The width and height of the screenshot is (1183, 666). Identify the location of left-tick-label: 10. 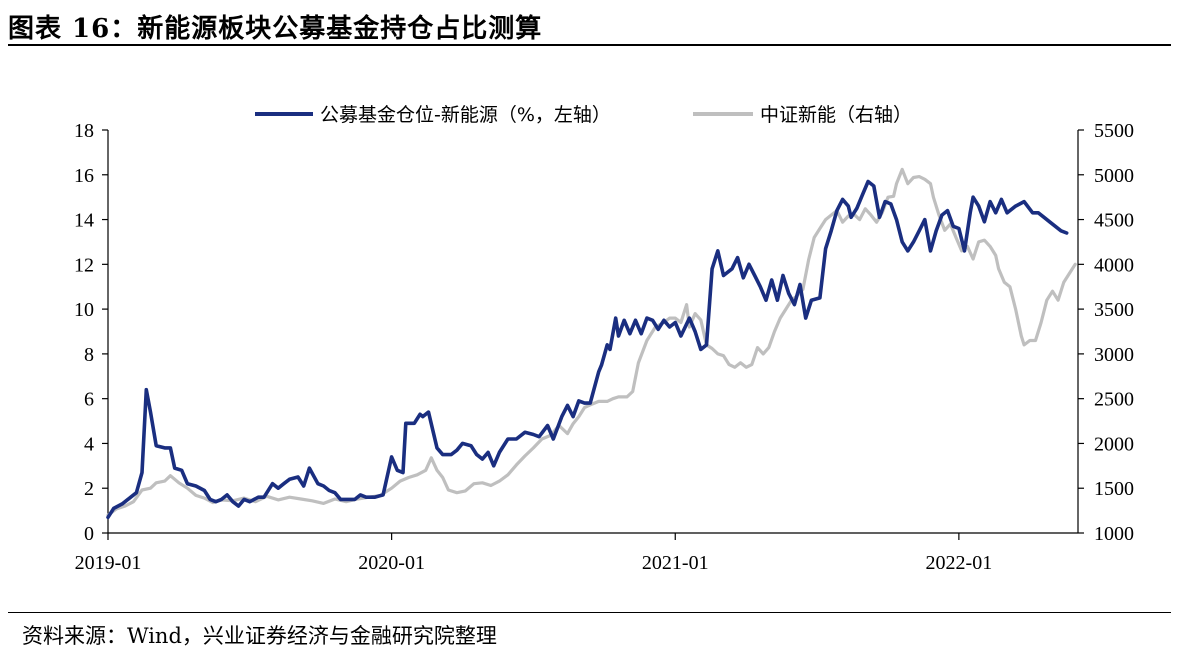
(84, 310).